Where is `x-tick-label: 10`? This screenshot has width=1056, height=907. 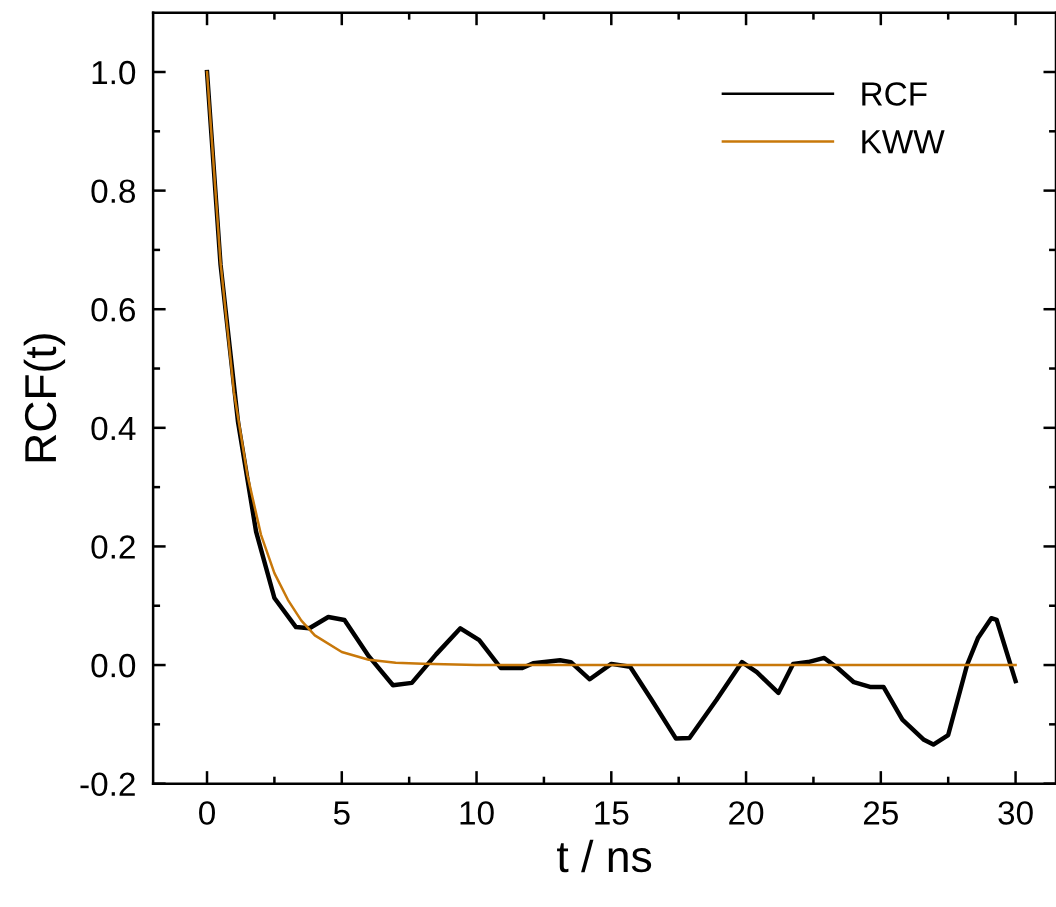
x-tick-label: 10 is located at coordinates (477, 813).